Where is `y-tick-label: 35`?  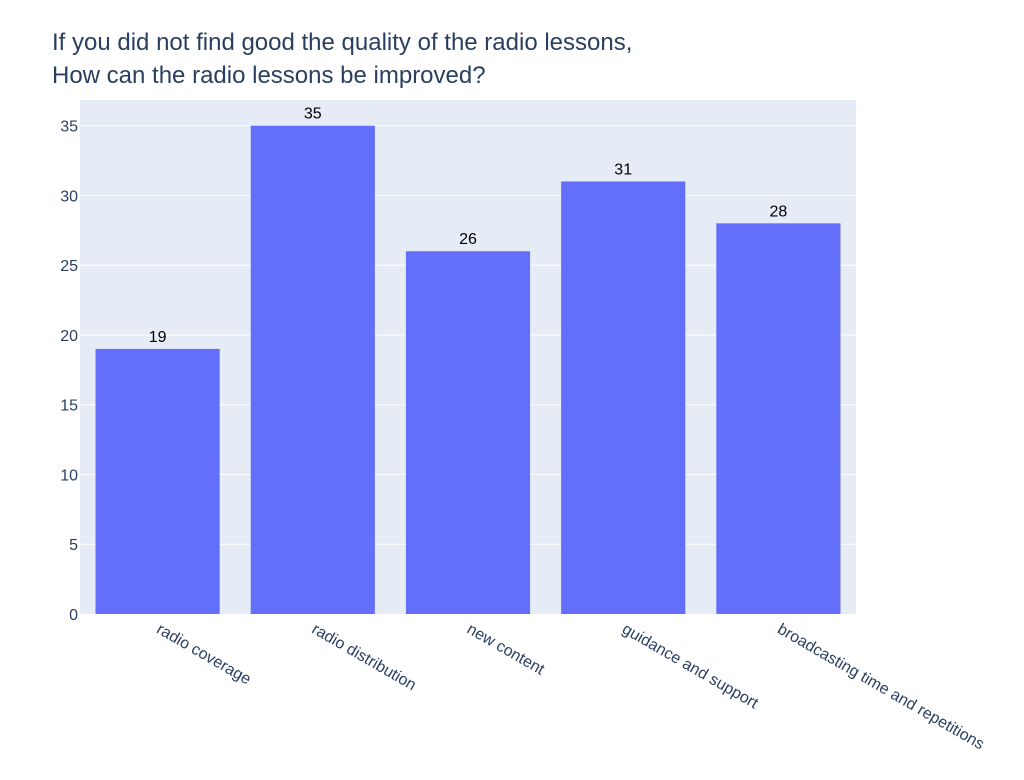
y-tick-label: 35 is located at coordinates (69, 127).